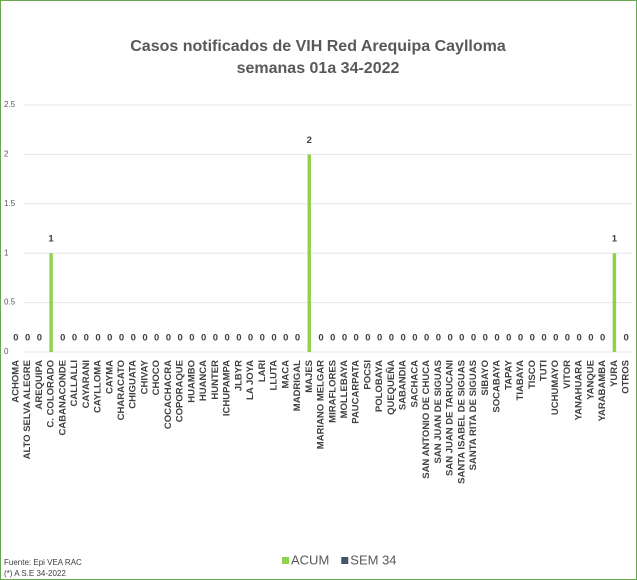  What do you see at coordinates (86, 384) in the screenshot?
I see `x-tick-label: CAYARANI` at bounding box center [86, 384].